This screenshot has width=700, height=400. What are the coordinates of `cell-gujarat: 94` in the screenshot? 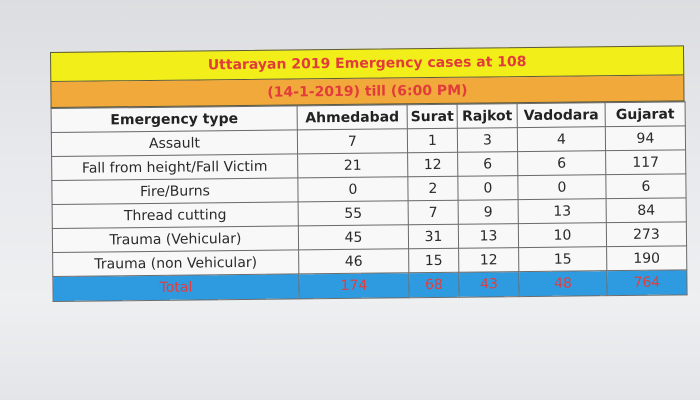 It's located at (645, 138).